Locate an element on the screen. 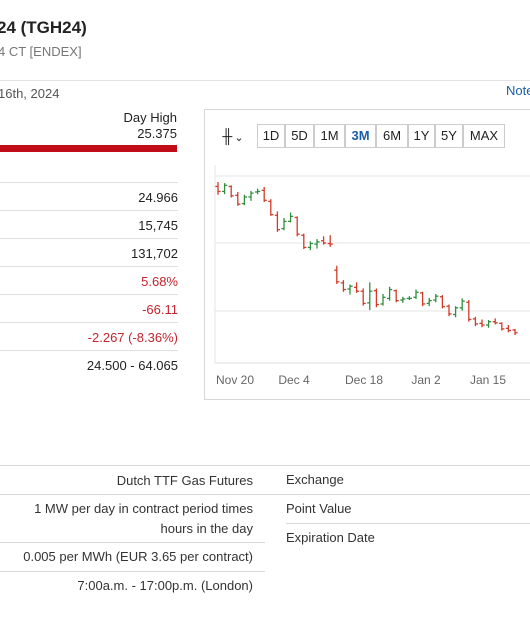  page-title: 24 (TGH24) is located at coordinates (43, 27).